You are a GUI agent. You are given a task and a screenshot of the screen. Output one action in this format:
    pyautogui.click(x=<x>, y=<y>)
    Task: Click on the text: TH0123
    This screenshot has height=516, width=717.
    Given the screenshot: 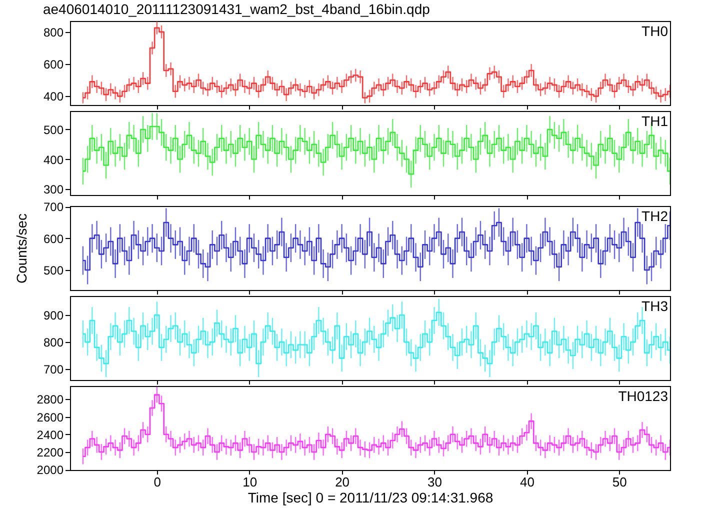 What is the action you would take?
    pyautogui.click(x=643, y=396)
    